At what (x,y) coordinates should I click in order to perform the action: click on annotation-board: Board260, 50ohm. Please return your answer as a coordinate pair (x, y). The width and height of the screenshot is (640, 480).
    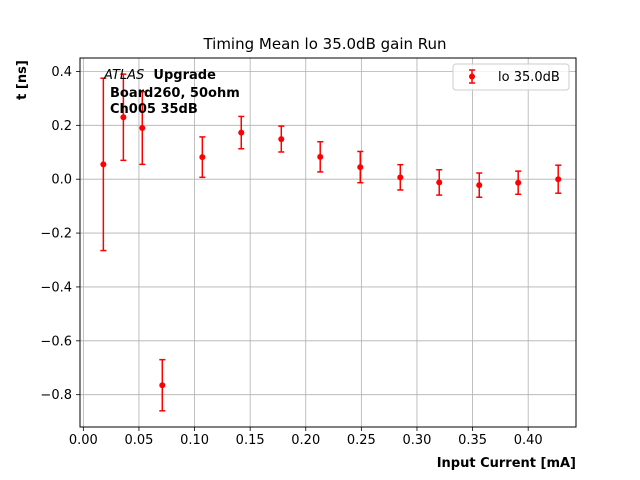
    Looking at the image, I should click on (175, 93).